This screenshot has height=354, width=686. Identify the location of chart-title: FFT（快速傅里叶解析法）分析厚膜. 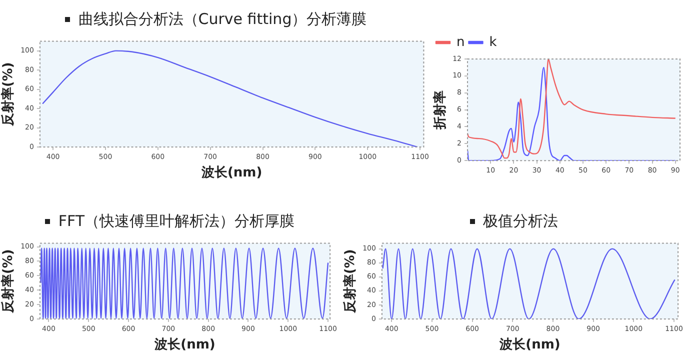
(176, 221).